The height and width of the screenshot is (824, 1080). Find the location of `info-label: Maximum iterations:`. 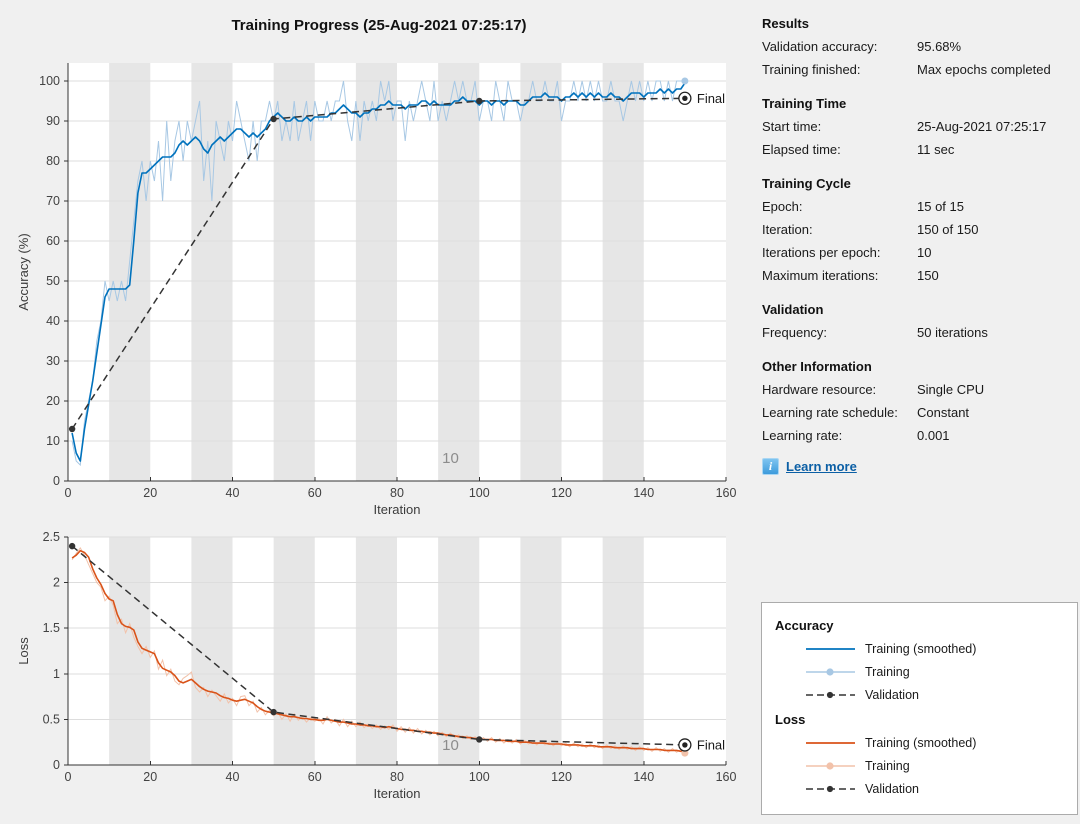

info-label: Maximum iterations: is located at coordinates (820, 275).